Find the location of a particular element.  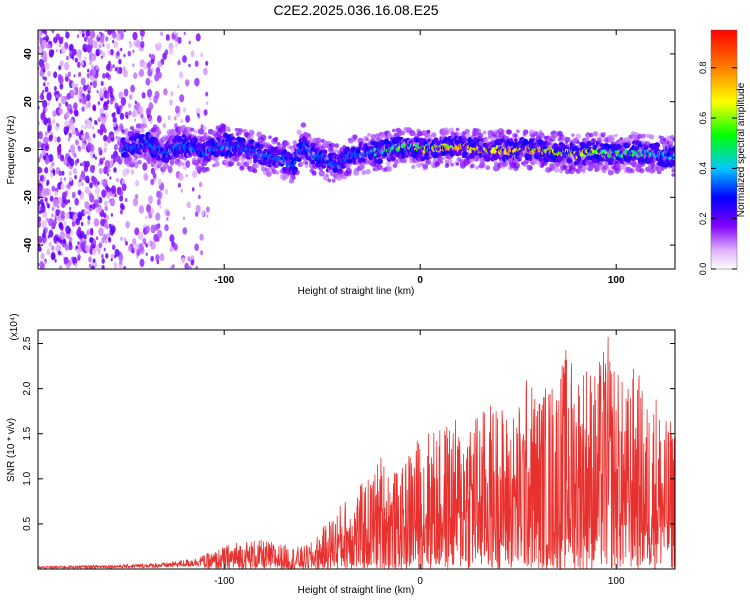

spectrogram-x-label: Height of straight line (km) is located at coordinates (356, 291).